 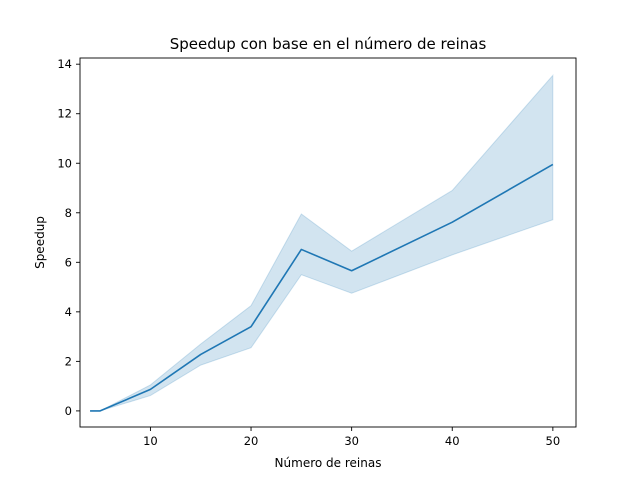 I want to click on y-axis-label: Speedup, so click(x=40, y=242).